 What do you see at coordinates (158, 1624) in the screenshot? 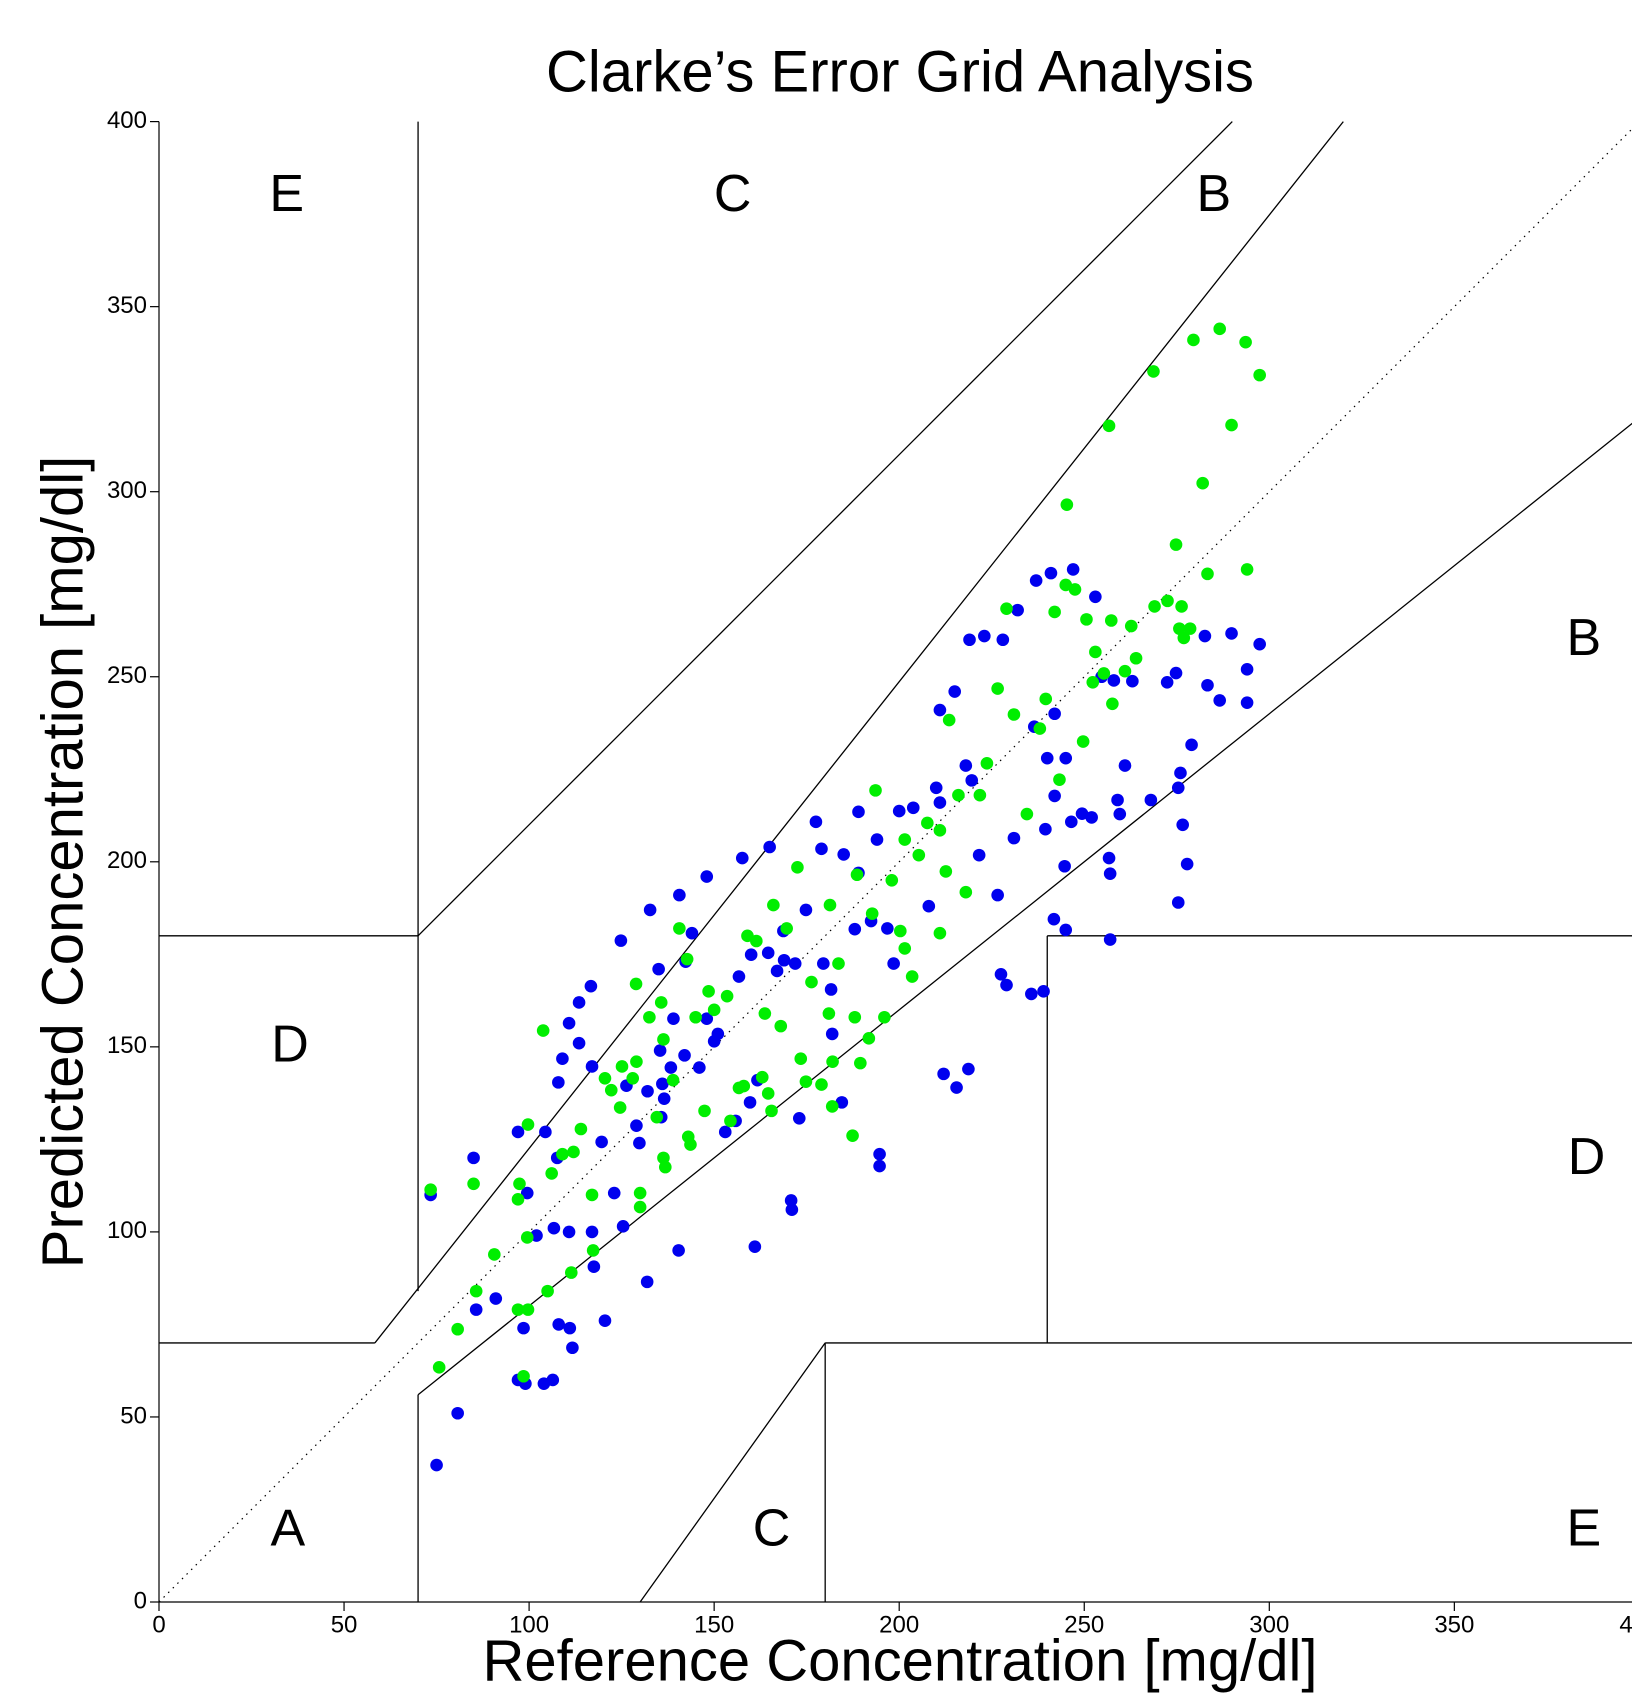
I see `x-tick-label: 0` at bounding box center [158, 1624].